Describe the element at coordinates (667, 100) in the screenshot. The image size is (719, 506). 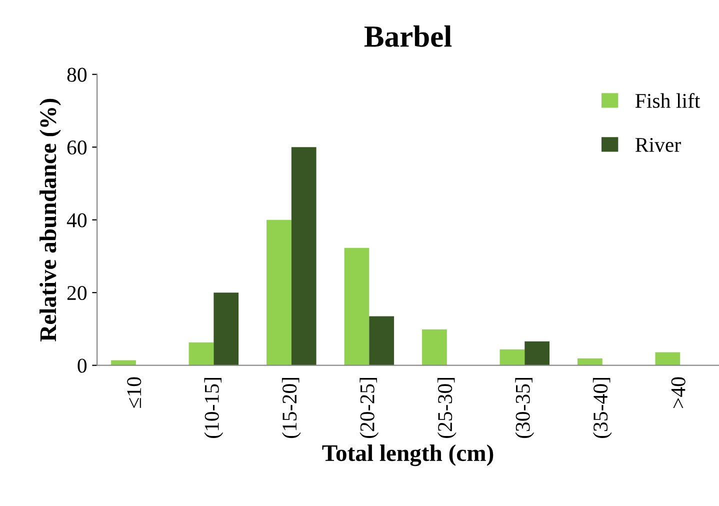
I see `legend-label: Fish lift` at that location.